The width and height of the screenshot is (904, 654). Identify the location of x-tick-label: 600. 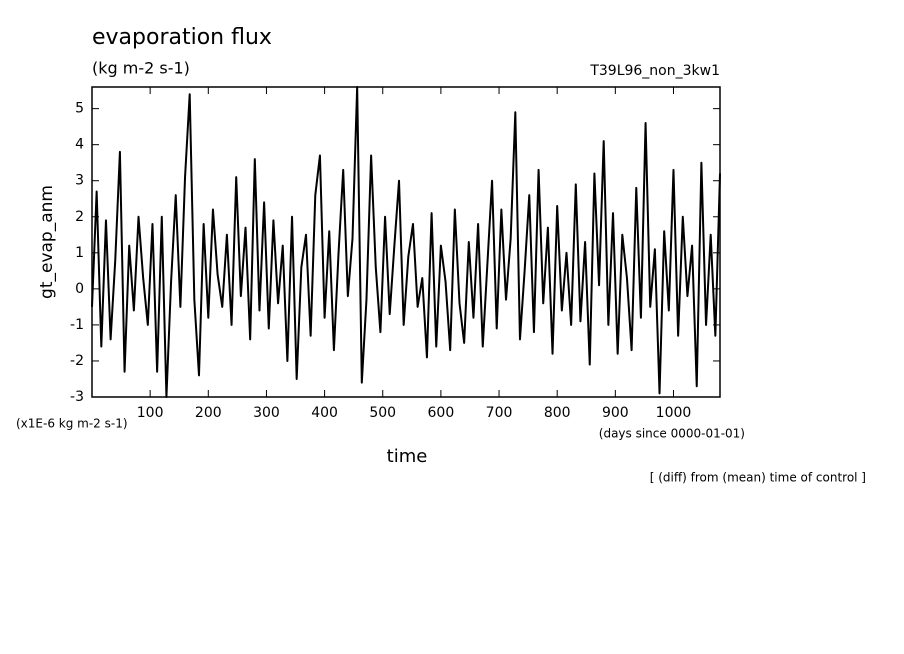
(441, 413).